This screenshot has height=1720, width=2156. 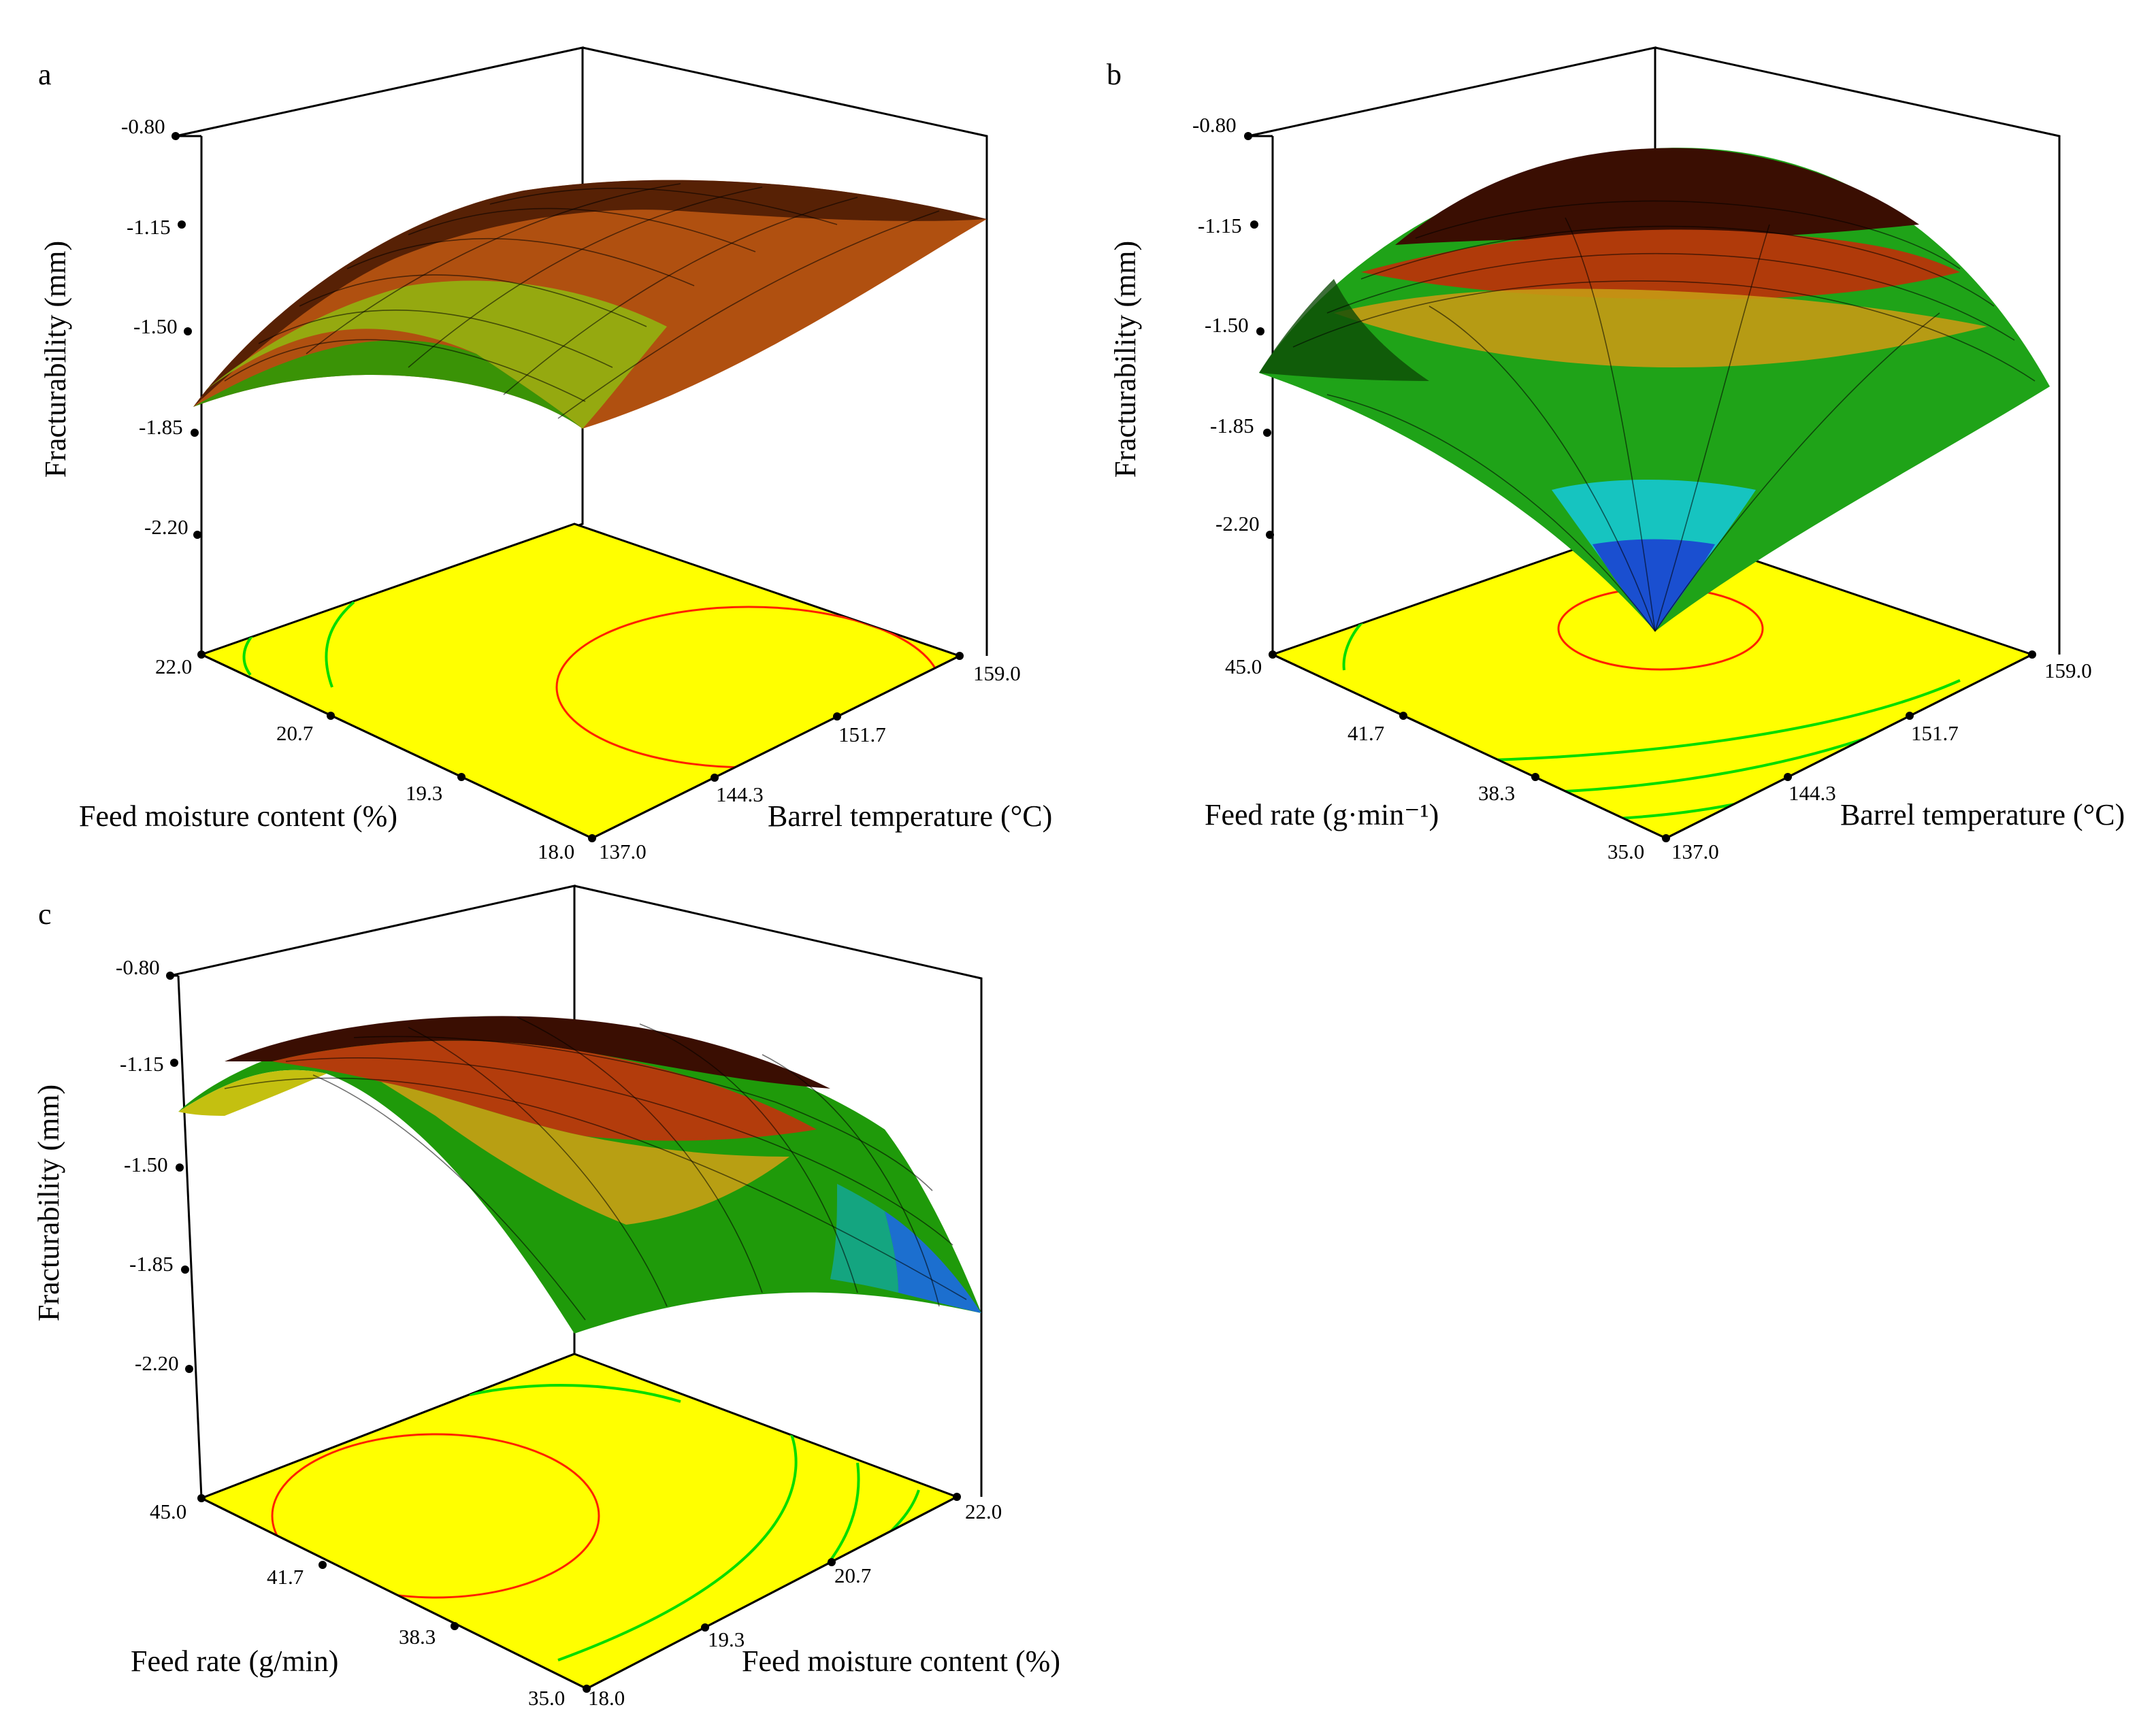 What do you see at coordinates (556, 851) in the screenshot?
I see `panel-a-x-tick-4: 18.0` at bounding box center [556, 851].